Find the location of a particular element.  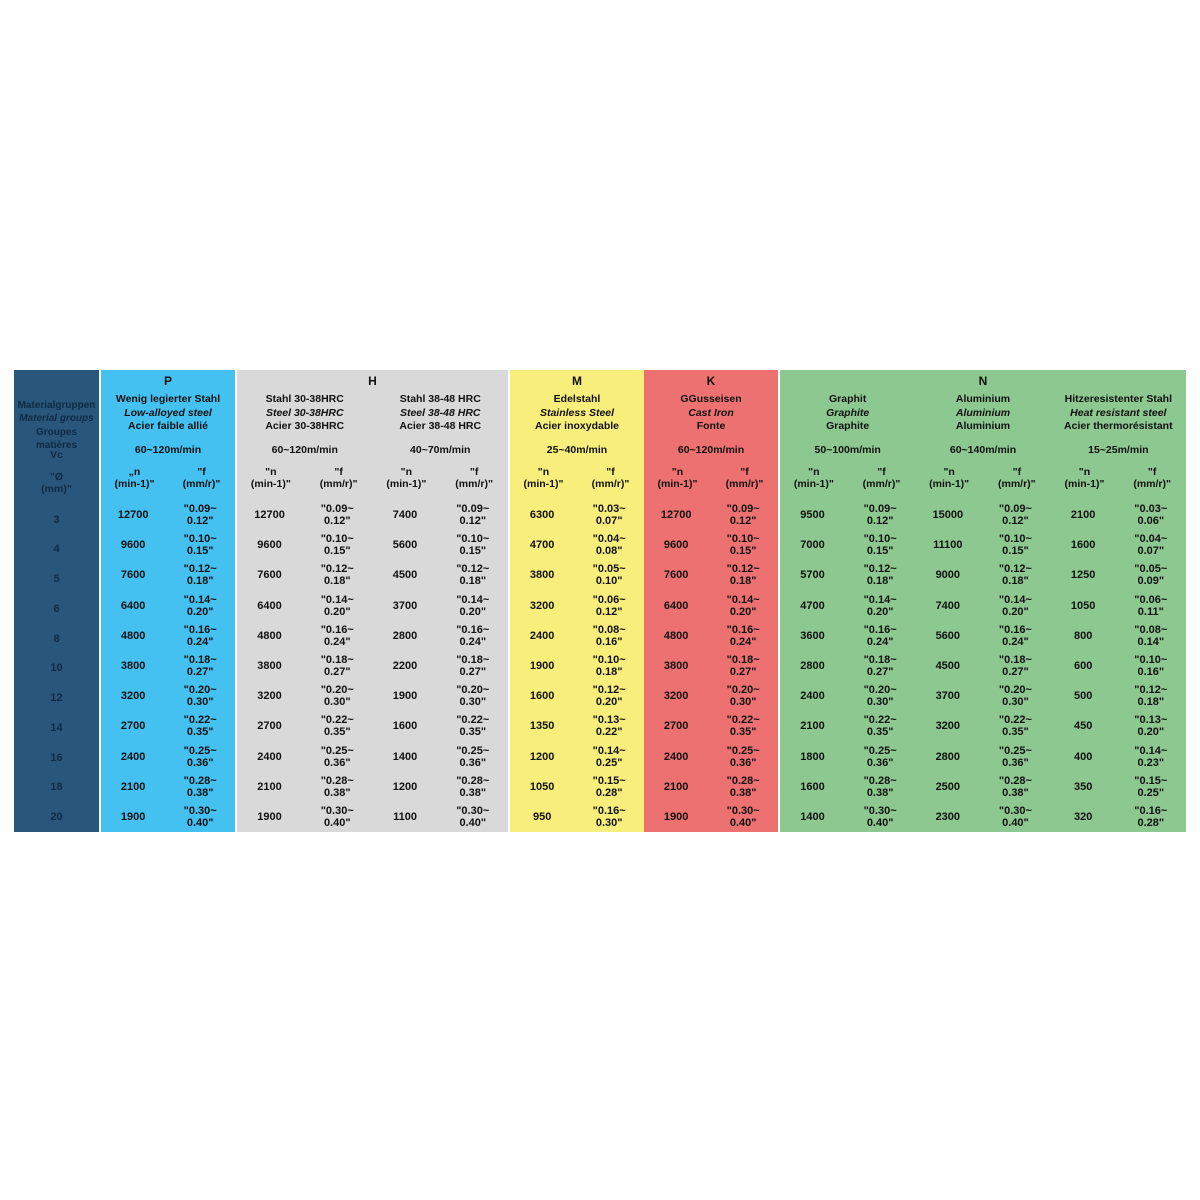

feed-line: "0.28~ is located at coordinates (880, 780).